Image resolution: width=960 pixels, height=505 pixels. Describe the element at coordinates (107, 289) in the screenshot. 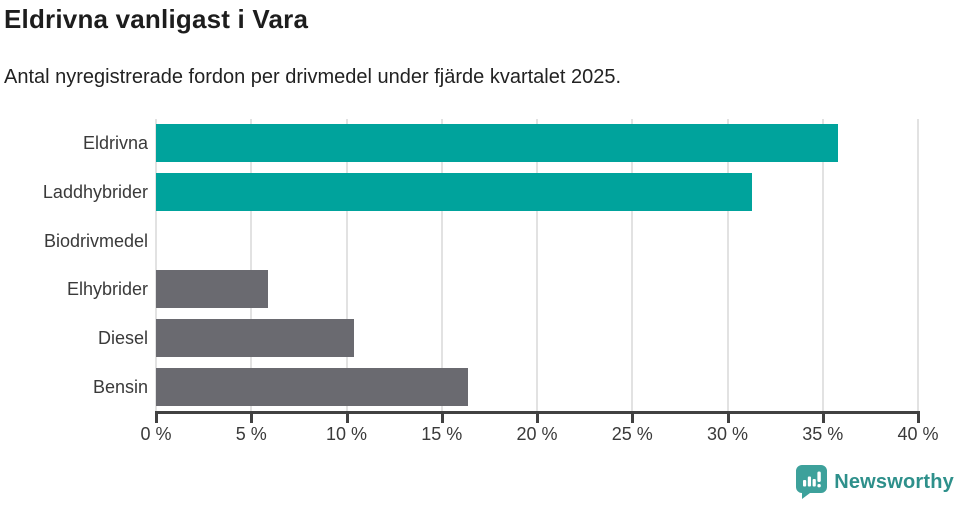

I see `category-label-elhybrider: Elhybrider` at that location.